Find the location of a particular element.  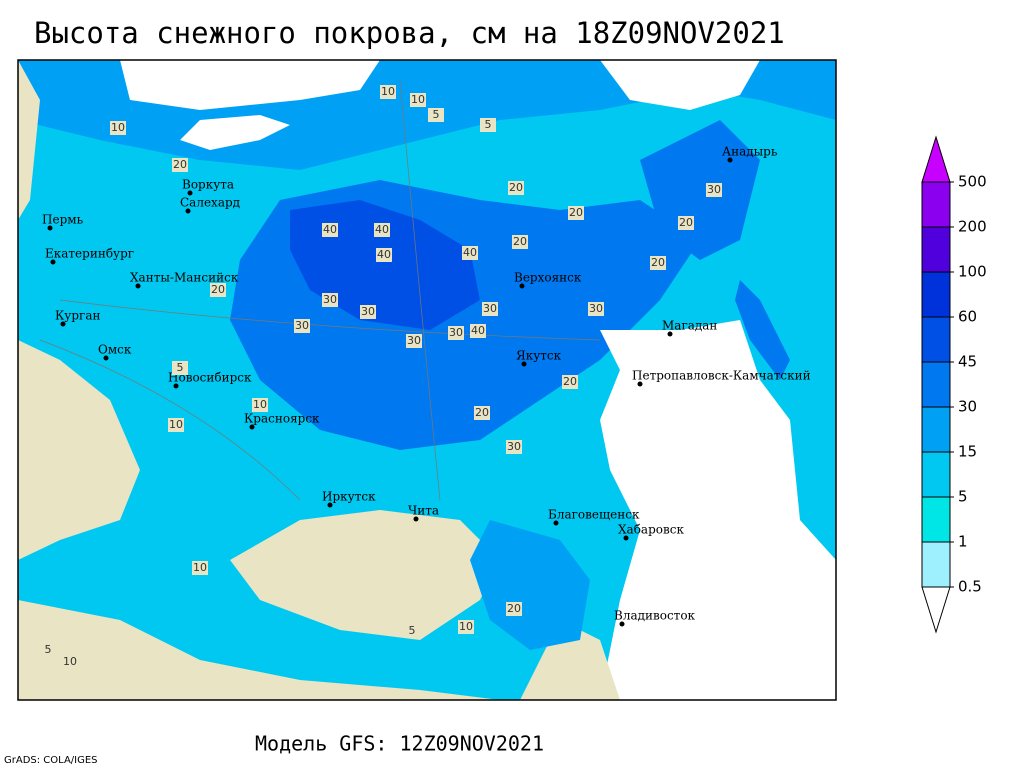

colorbar-label: 500 is located at coordinates (972, 182).